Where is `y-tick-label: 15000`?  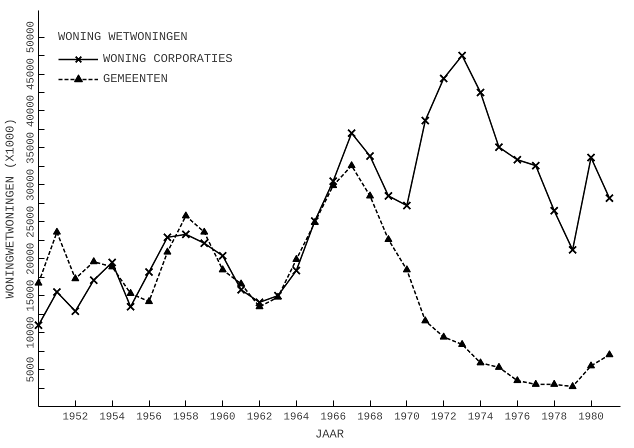
y-tick-label: 15000 is located at coordinates (32, 296).